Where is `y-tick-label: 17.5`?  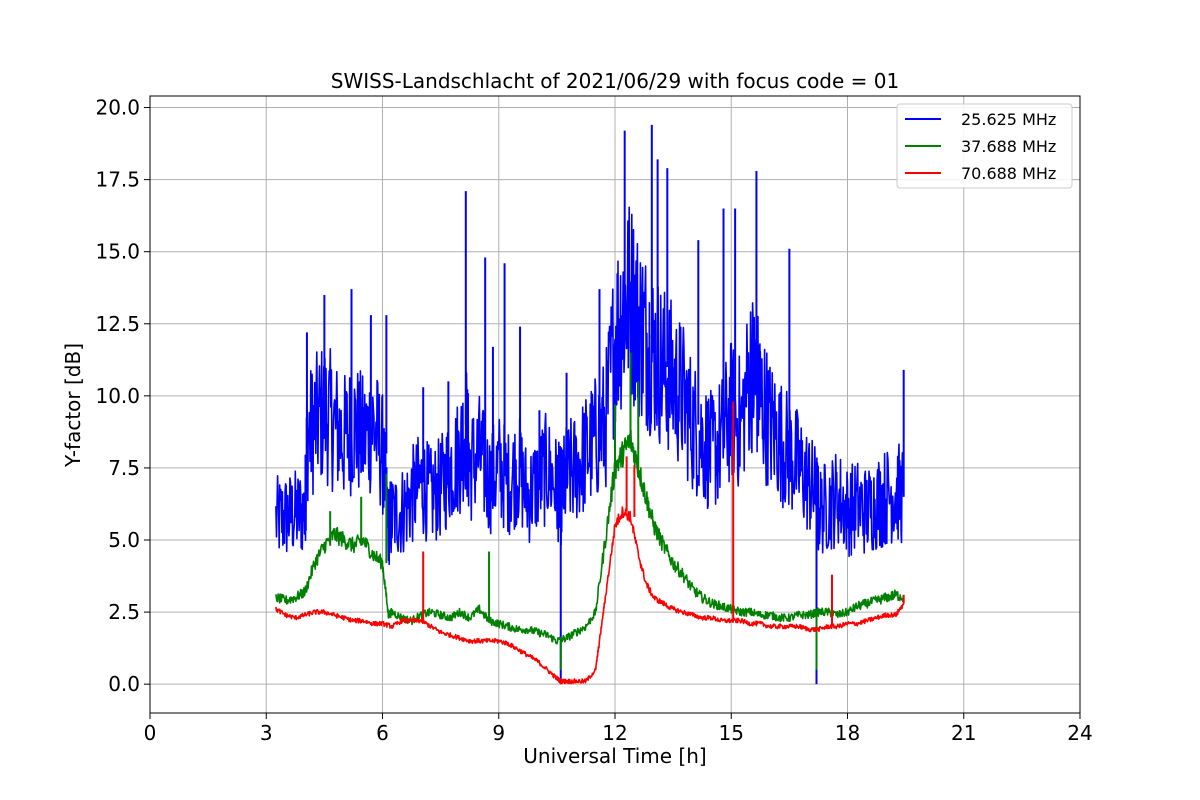
y-tick-label: 17.5 is located at coordinates (117, 180).